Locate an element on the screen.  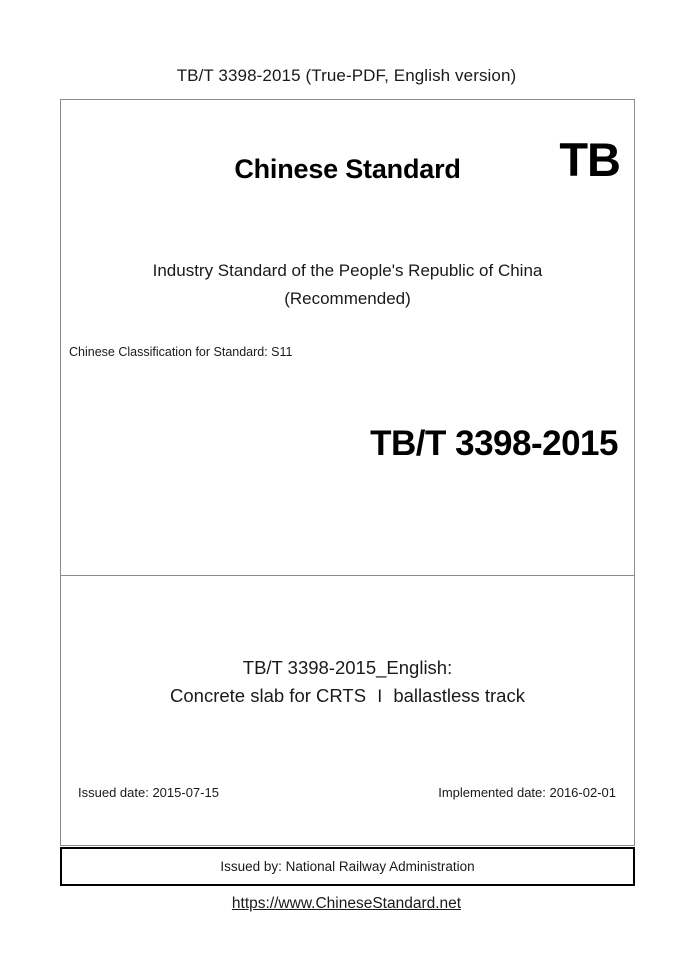
english-title-line-1: TB/T 3398-2015_English: is located at coordinates (347, 667).